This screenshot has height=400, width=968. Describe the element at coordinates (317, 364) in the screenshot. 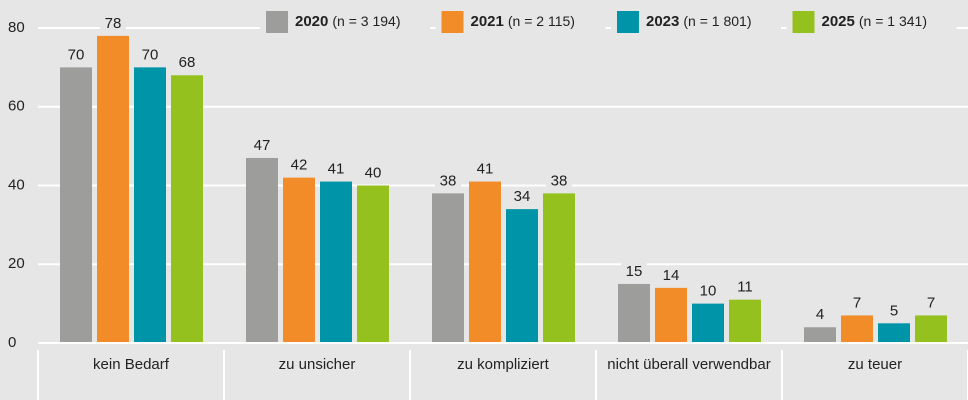

I see `x-tick-label: zu unsicher` at that location.